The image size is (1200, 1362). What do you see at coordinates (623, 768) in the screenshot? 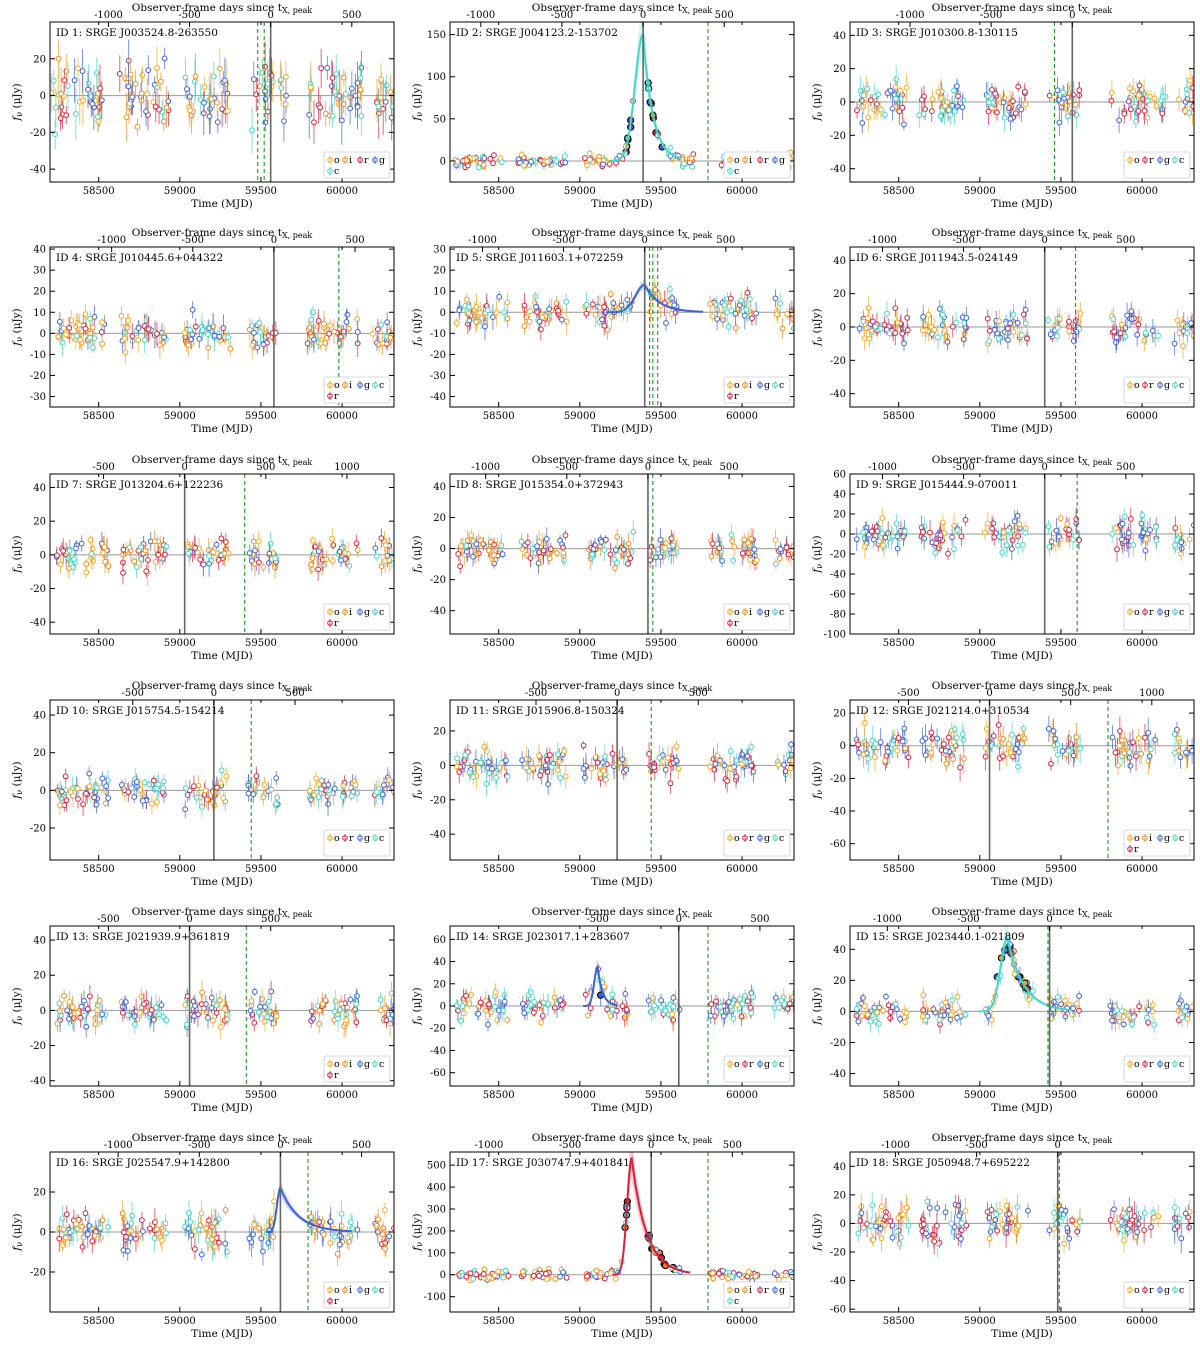
I see `plot-area` at bounding box center [623, 768].